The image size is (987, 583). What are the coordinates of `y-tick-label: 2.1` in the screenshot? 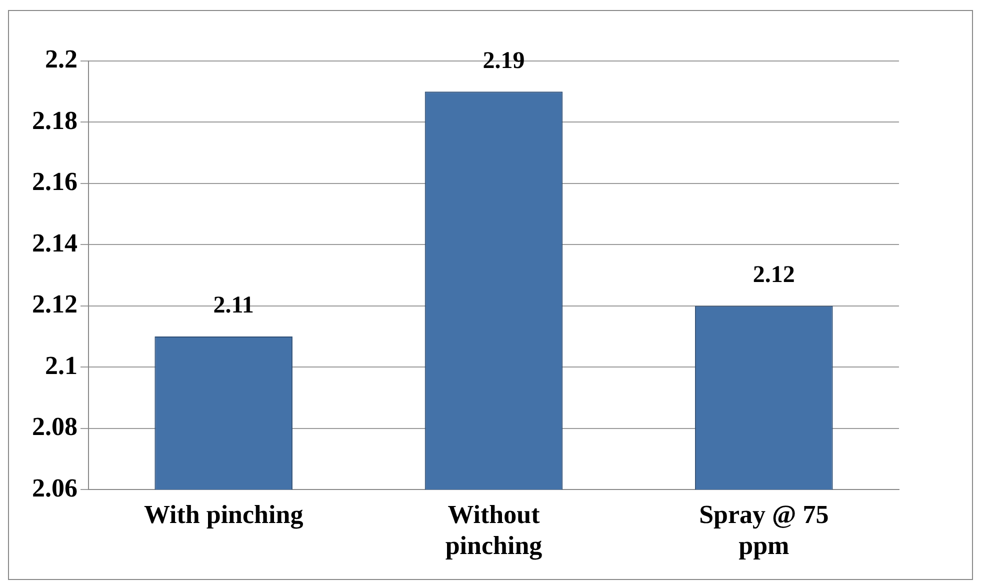 It's located at (61, 365).